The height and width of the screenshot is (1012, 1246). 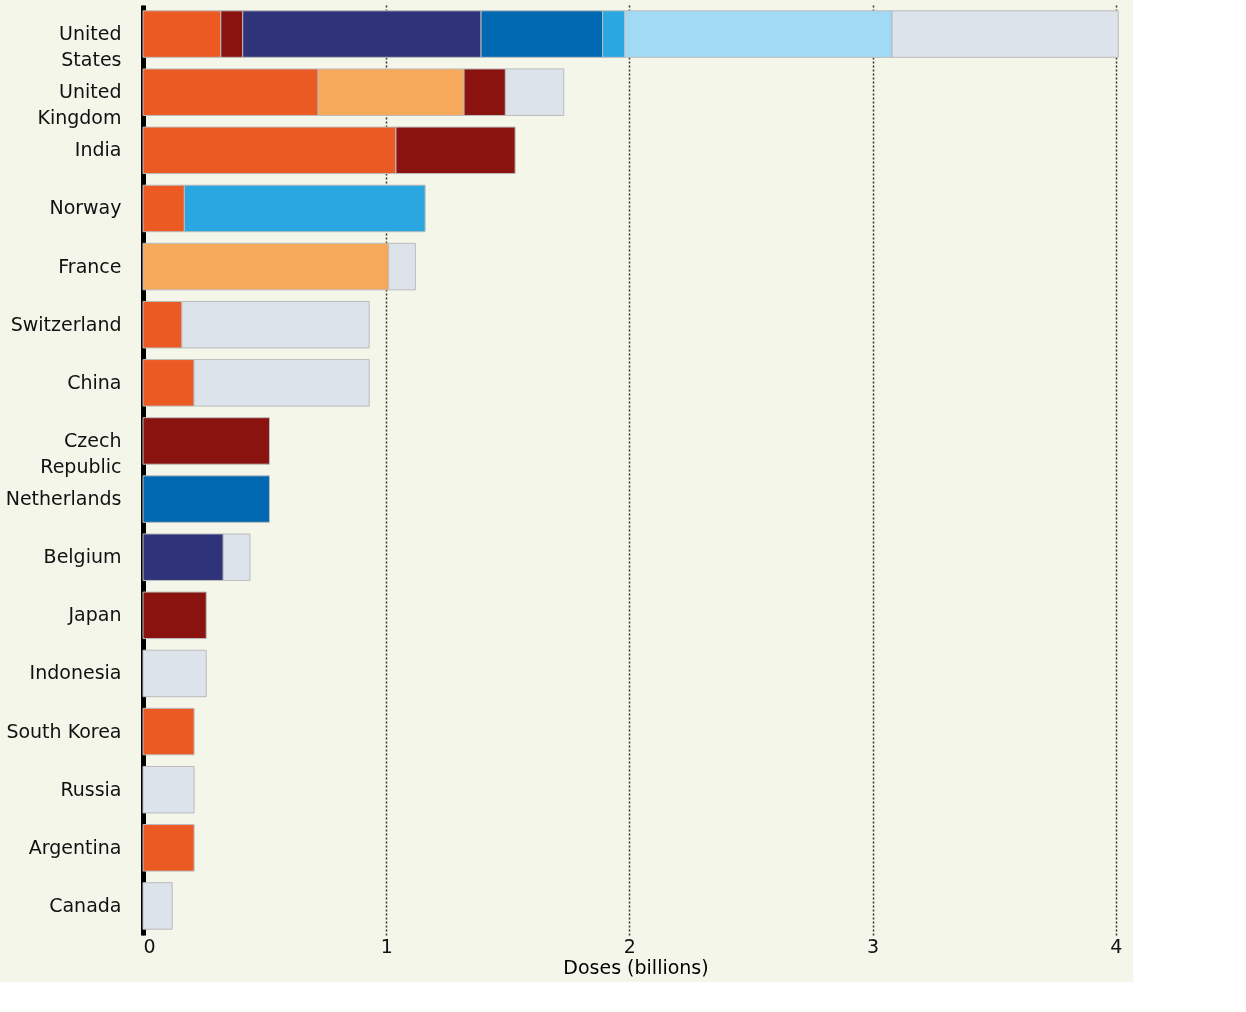 I want to click on y-tick-label: France, so click(x=90, y=265).